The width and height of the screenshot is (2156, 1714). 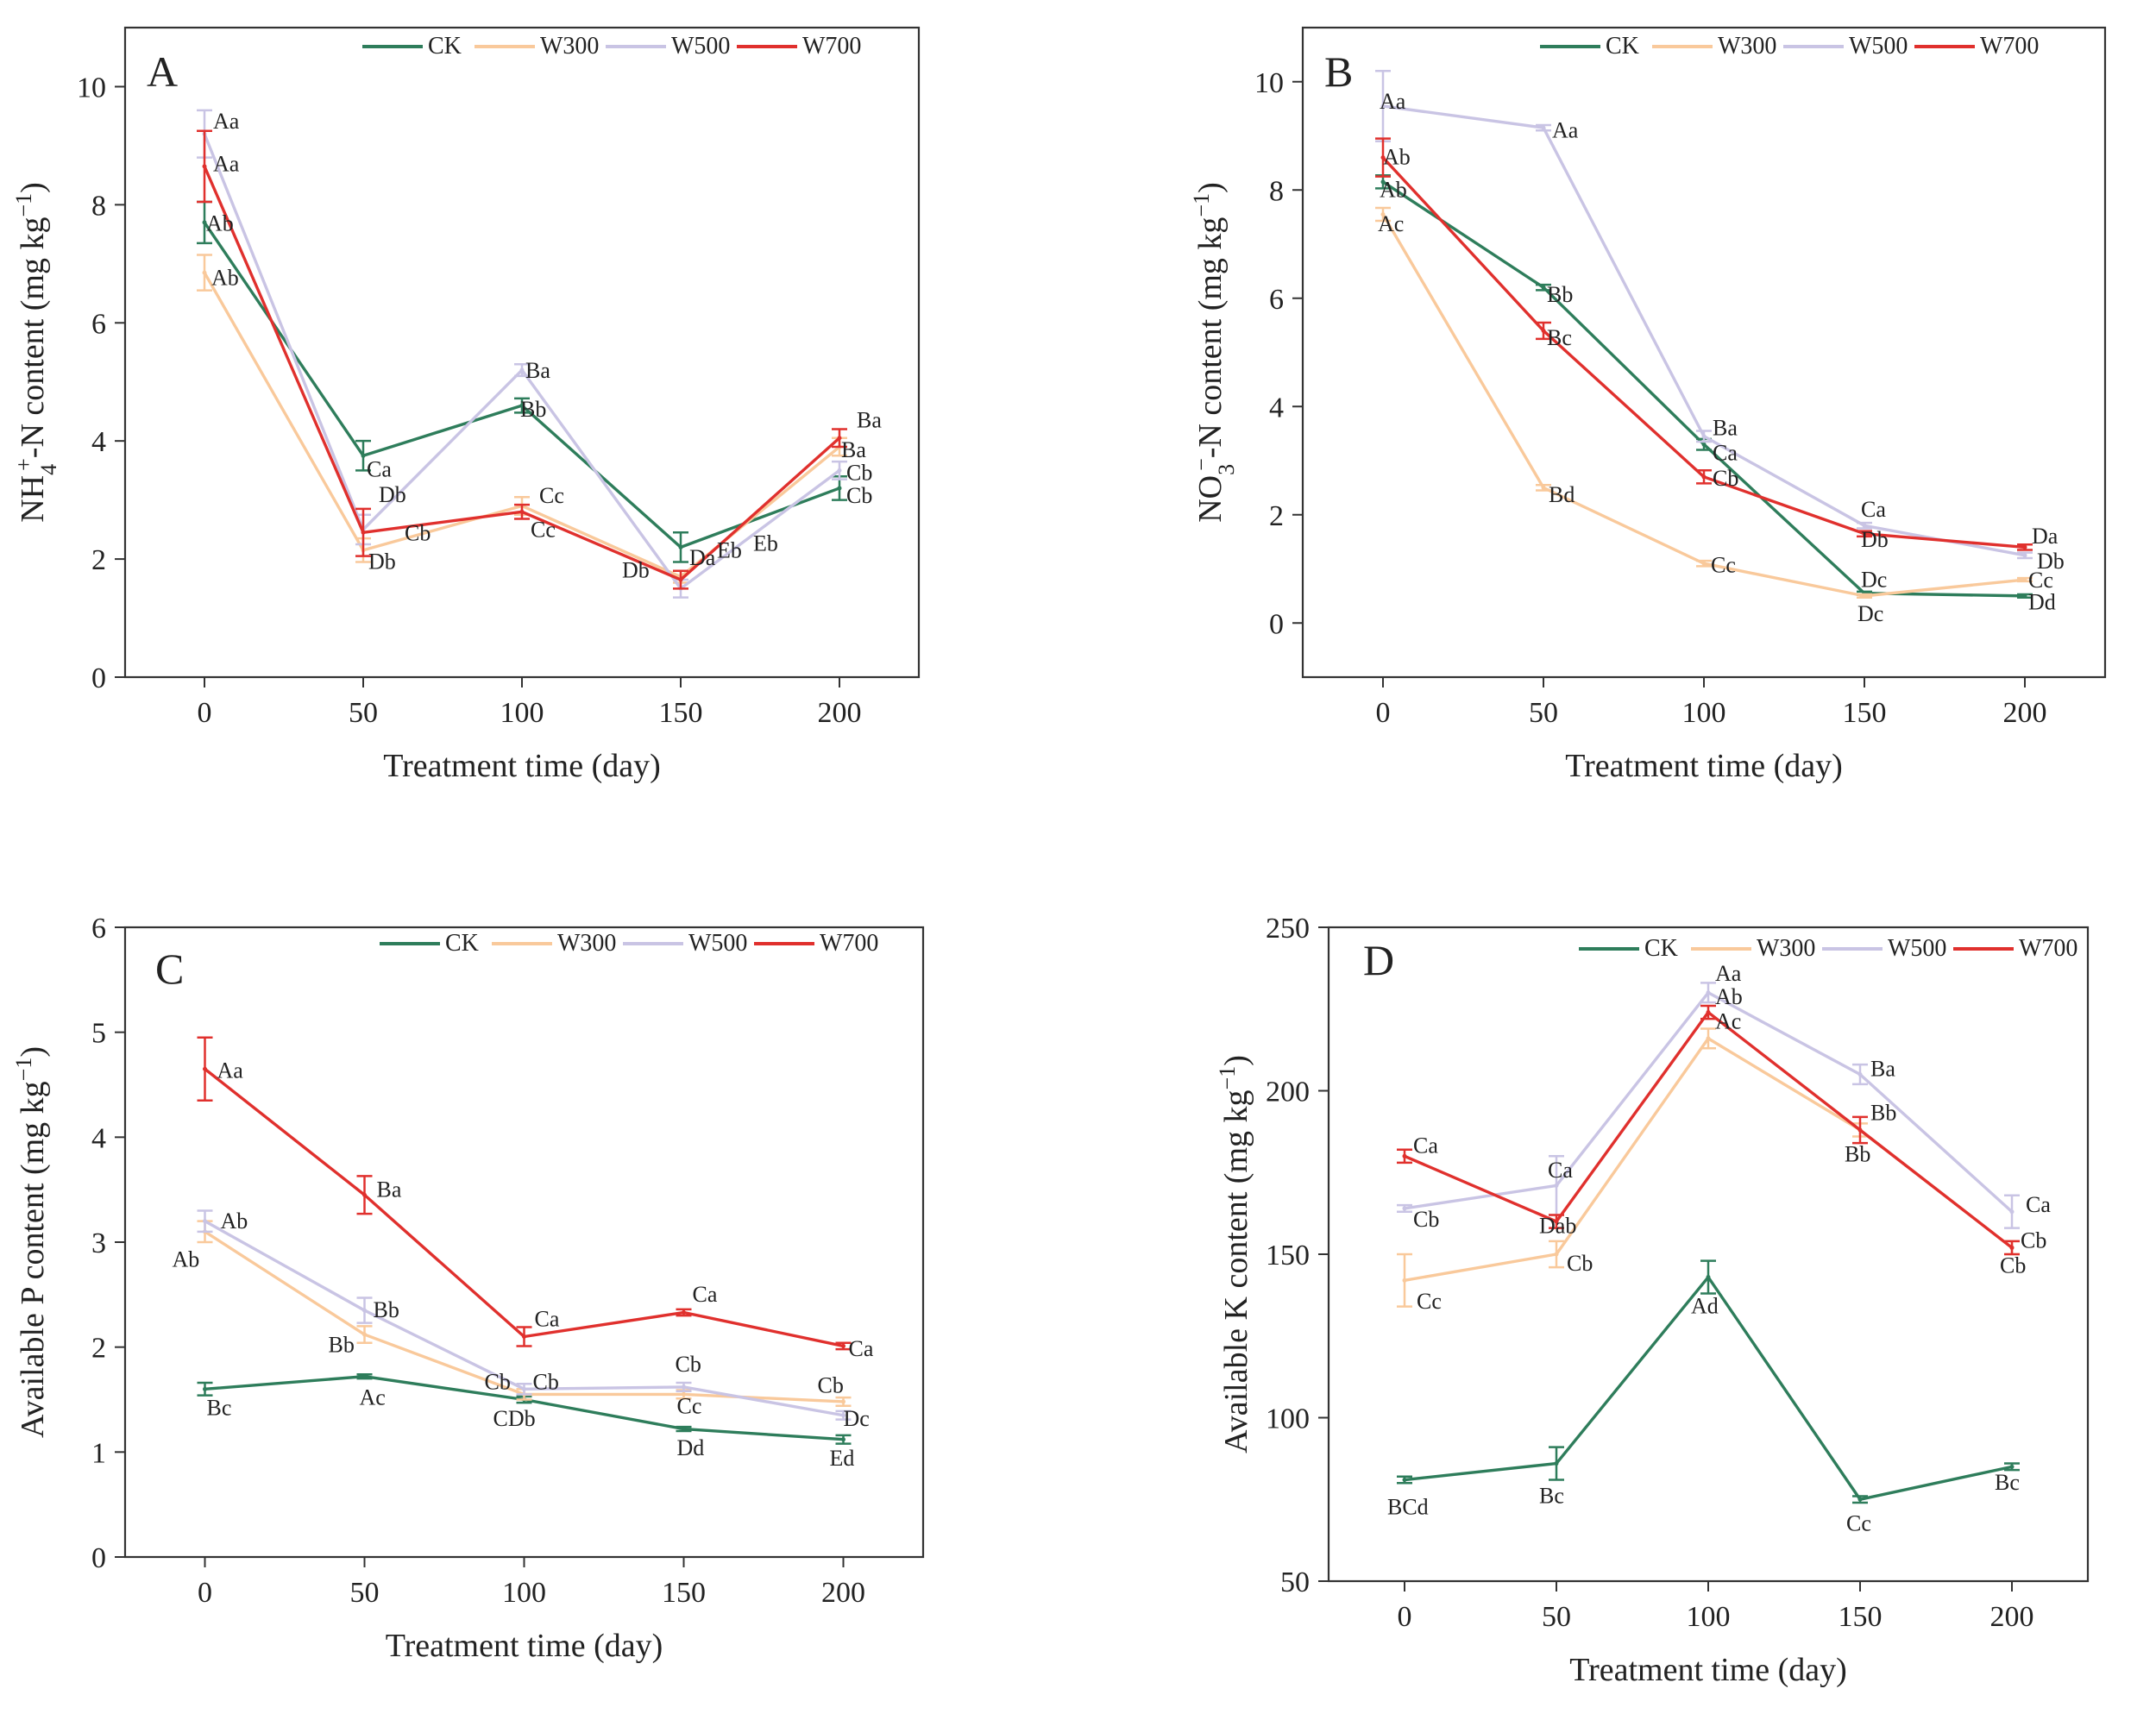 I want to click on legend-label-w500: W500, so click(x=701, y=46).